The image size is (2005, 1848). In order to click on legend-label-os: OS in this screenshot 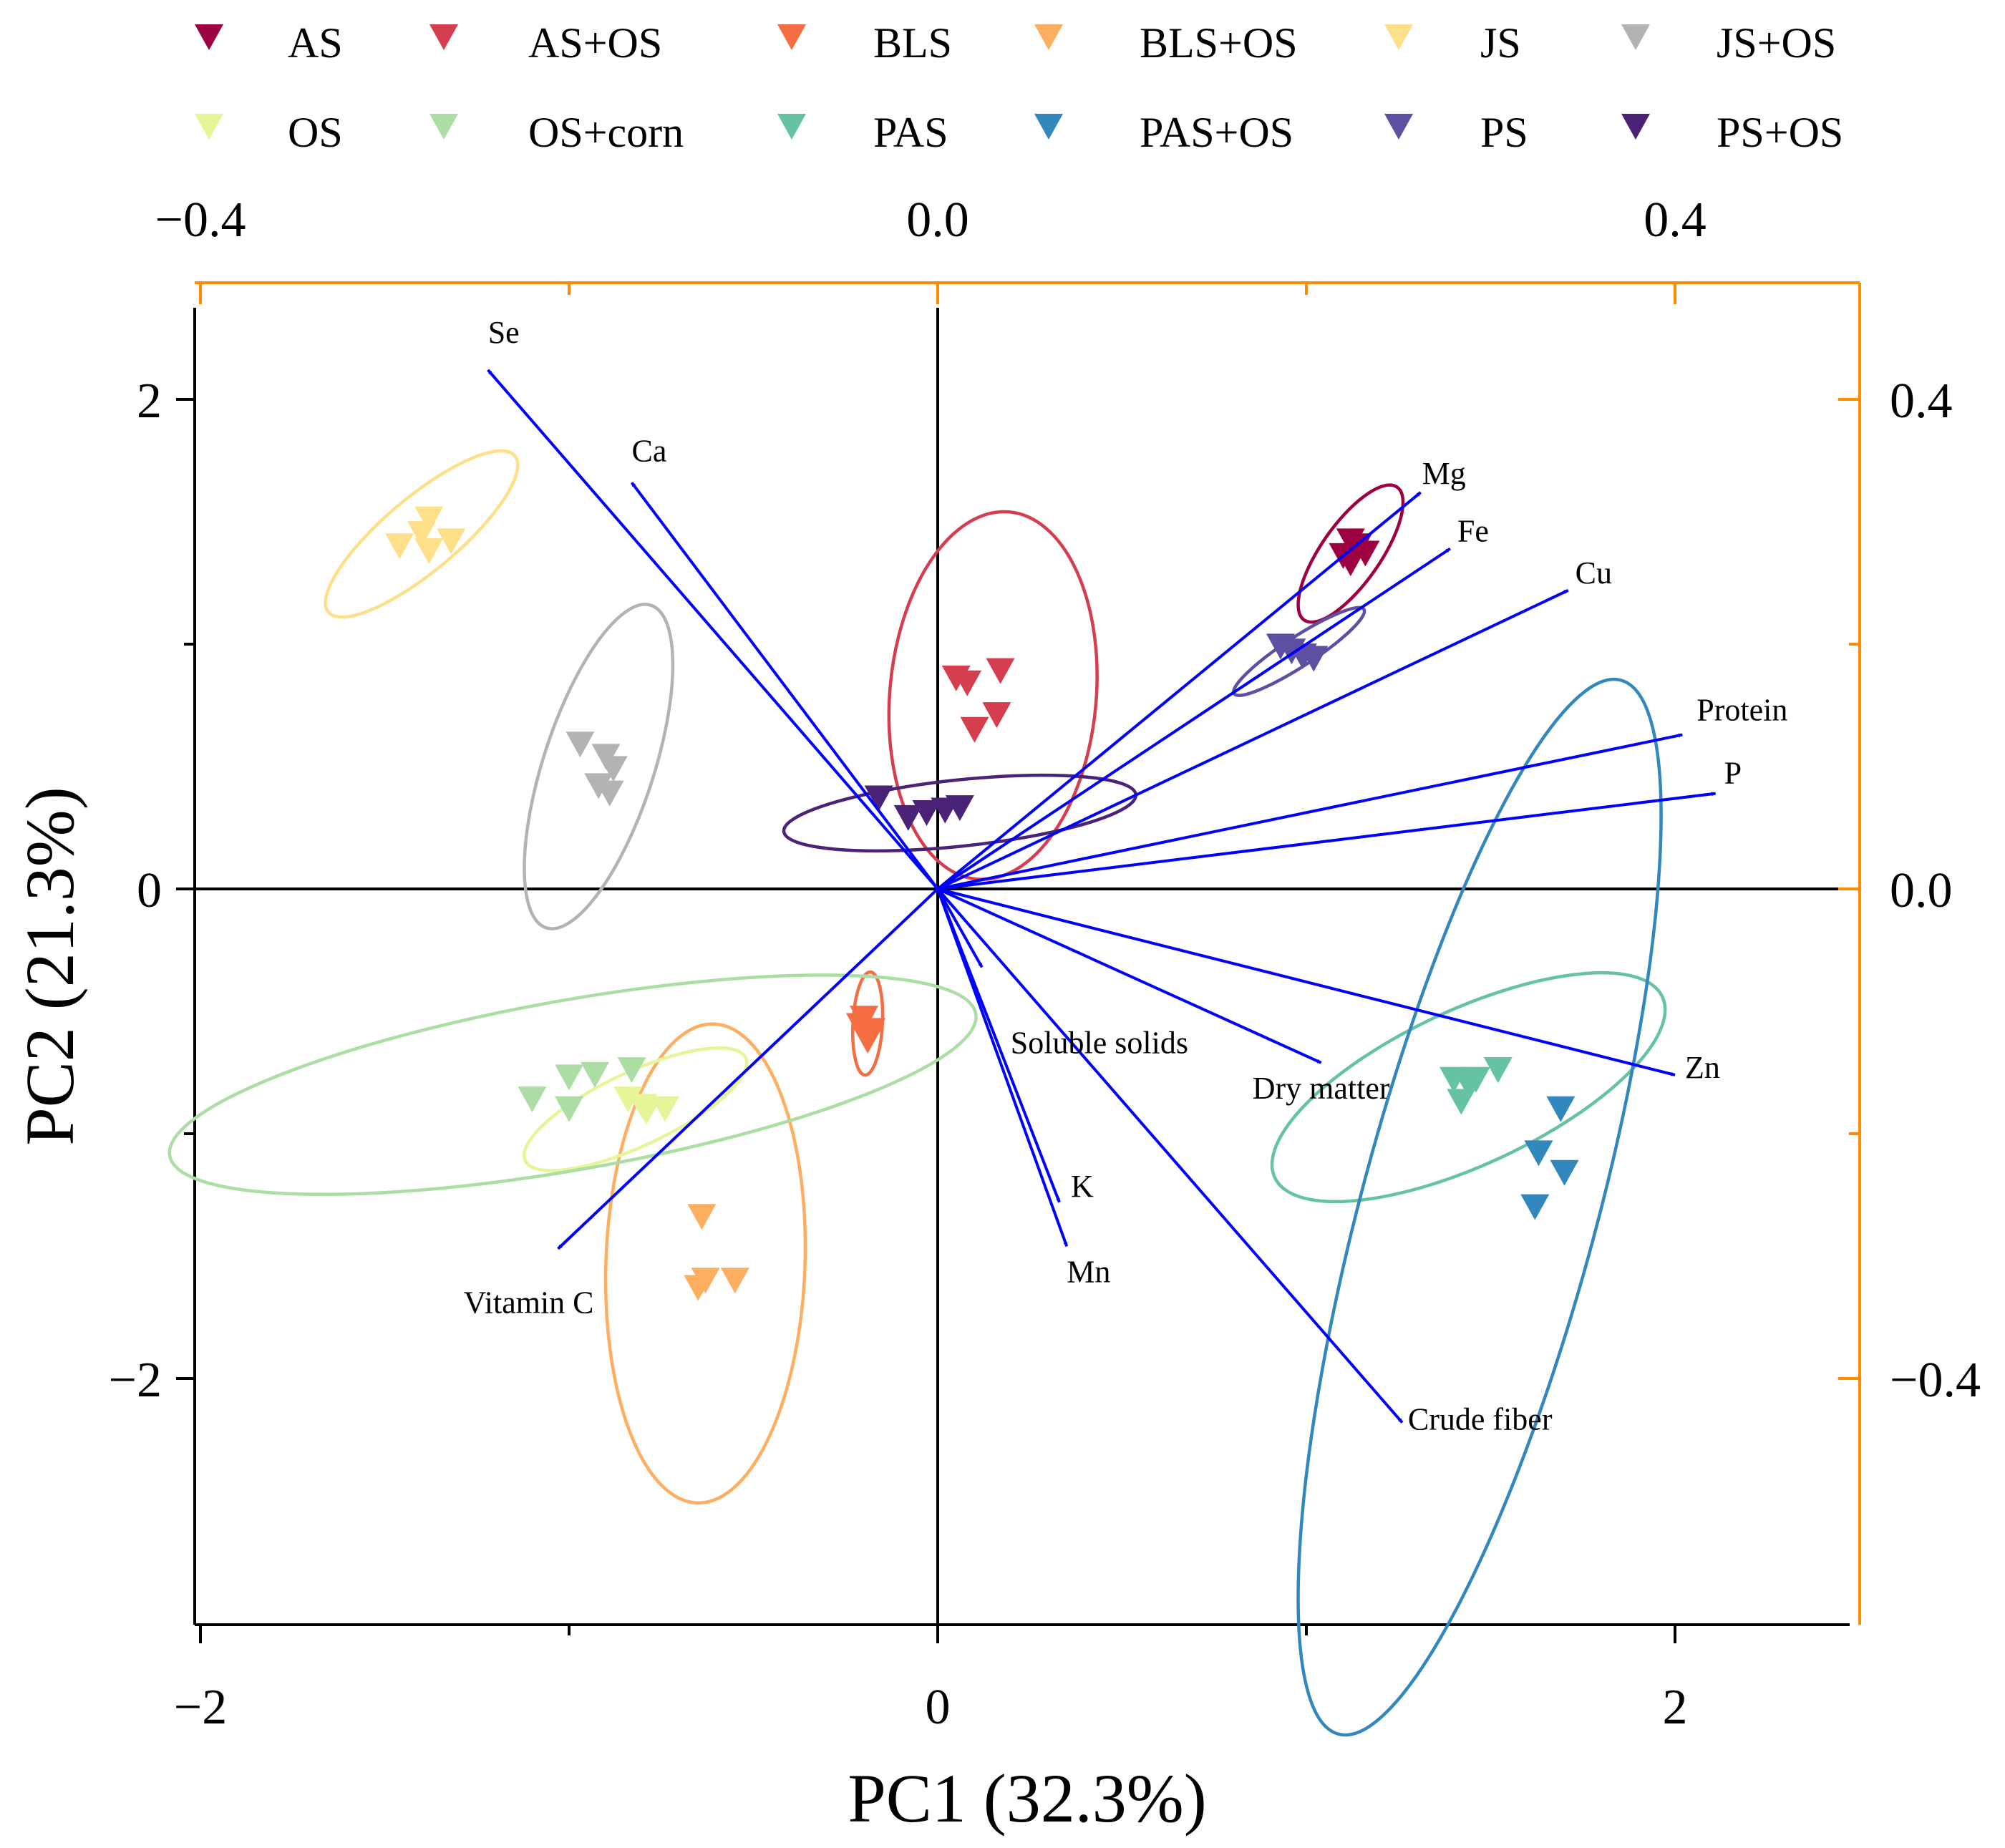, I will do `click(316, 132)`.